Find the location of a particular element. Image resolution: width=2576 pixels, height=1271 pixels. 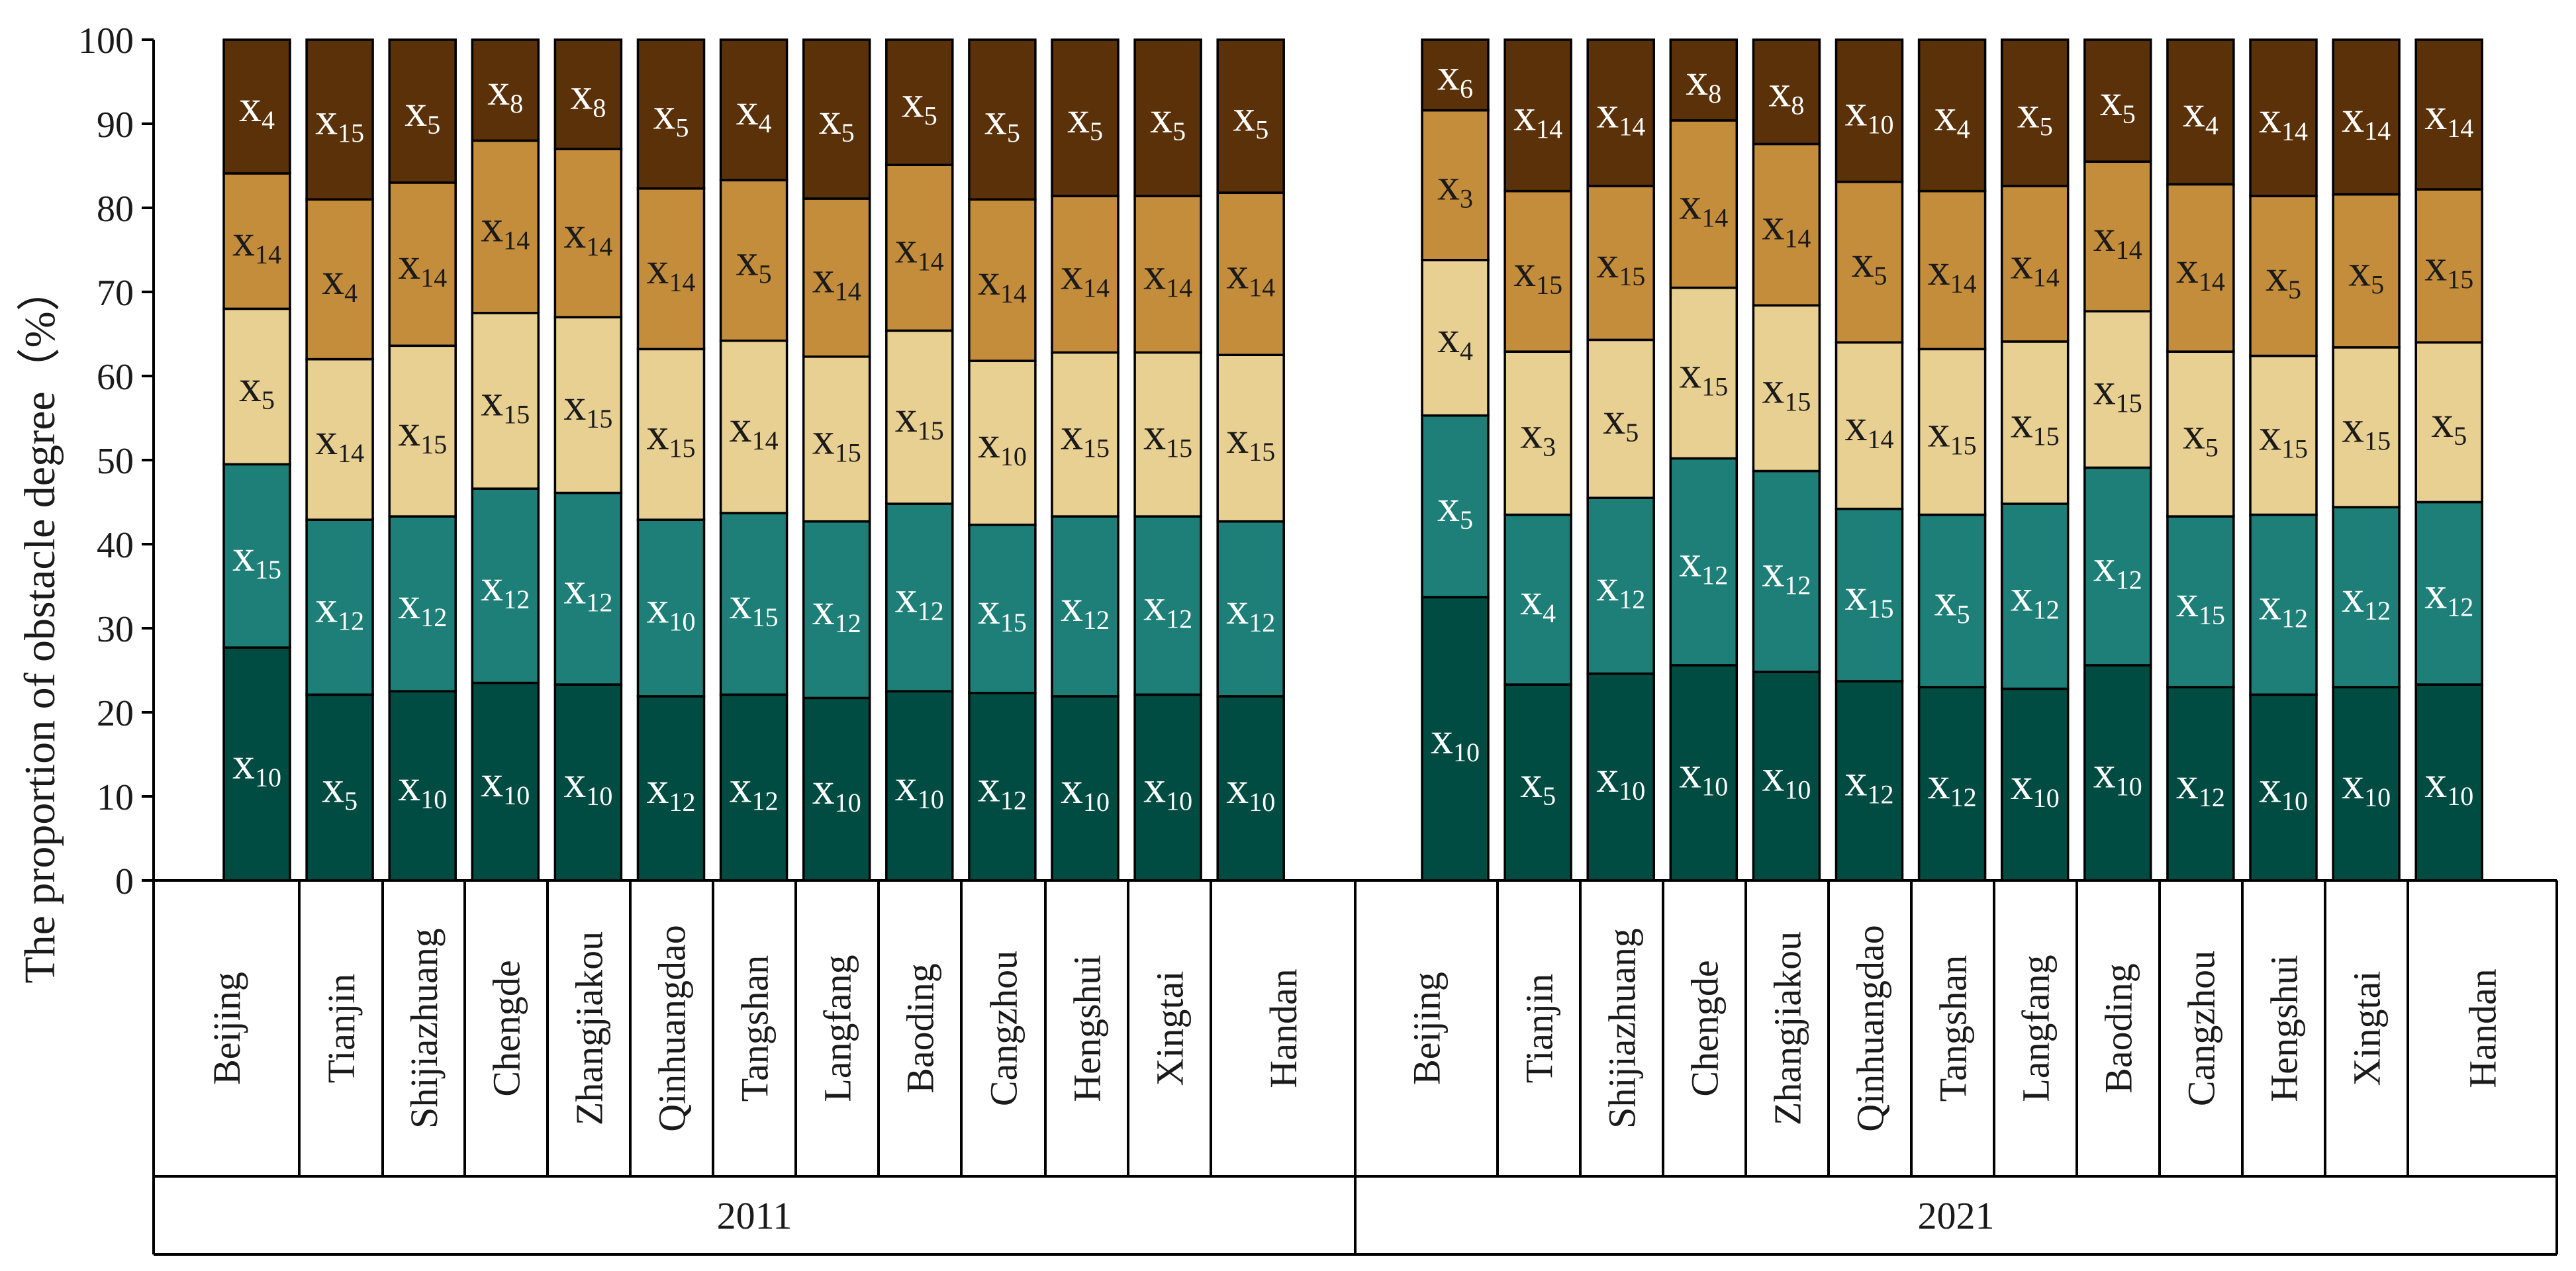

y-tick-label: 70 is located at coordinates (115, 293).